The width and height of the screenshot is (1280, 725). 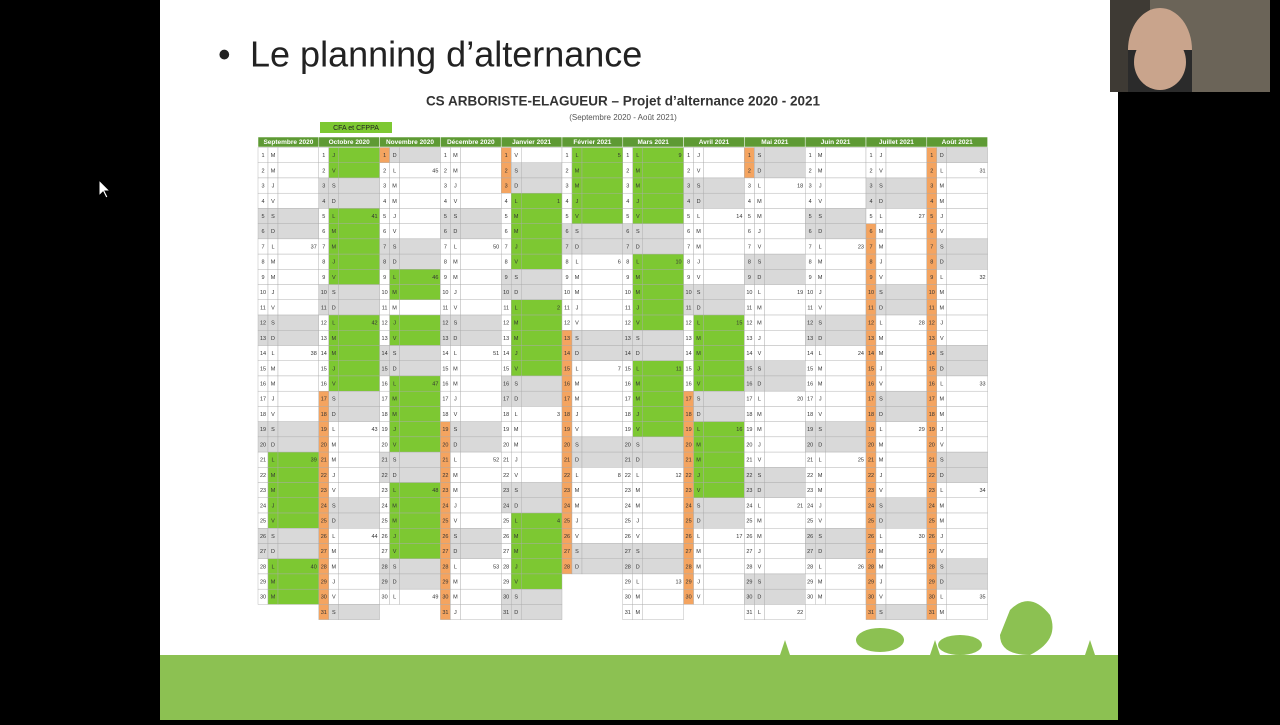 I want to click on week-number: 50, so click(x=496, y=247).